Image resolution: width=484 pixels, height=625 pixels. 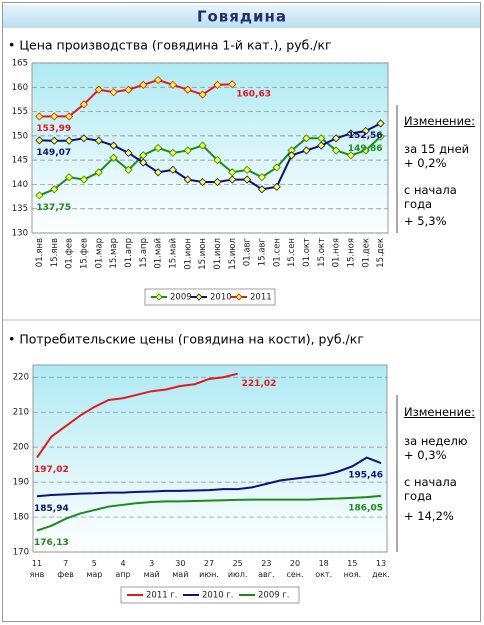 What do you see at coordinates (292, 252) in the screenshot?
I see `x-tick-label: 15.сен` at bounding box center [292, 252].